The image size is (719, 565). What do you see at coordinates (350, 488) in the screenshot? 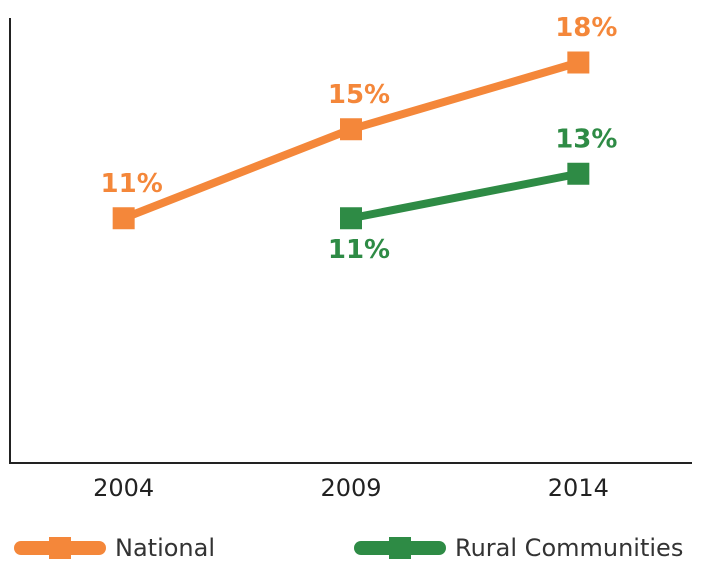
I see `x-tick-label: 2009` at bounding box center [350, 488].